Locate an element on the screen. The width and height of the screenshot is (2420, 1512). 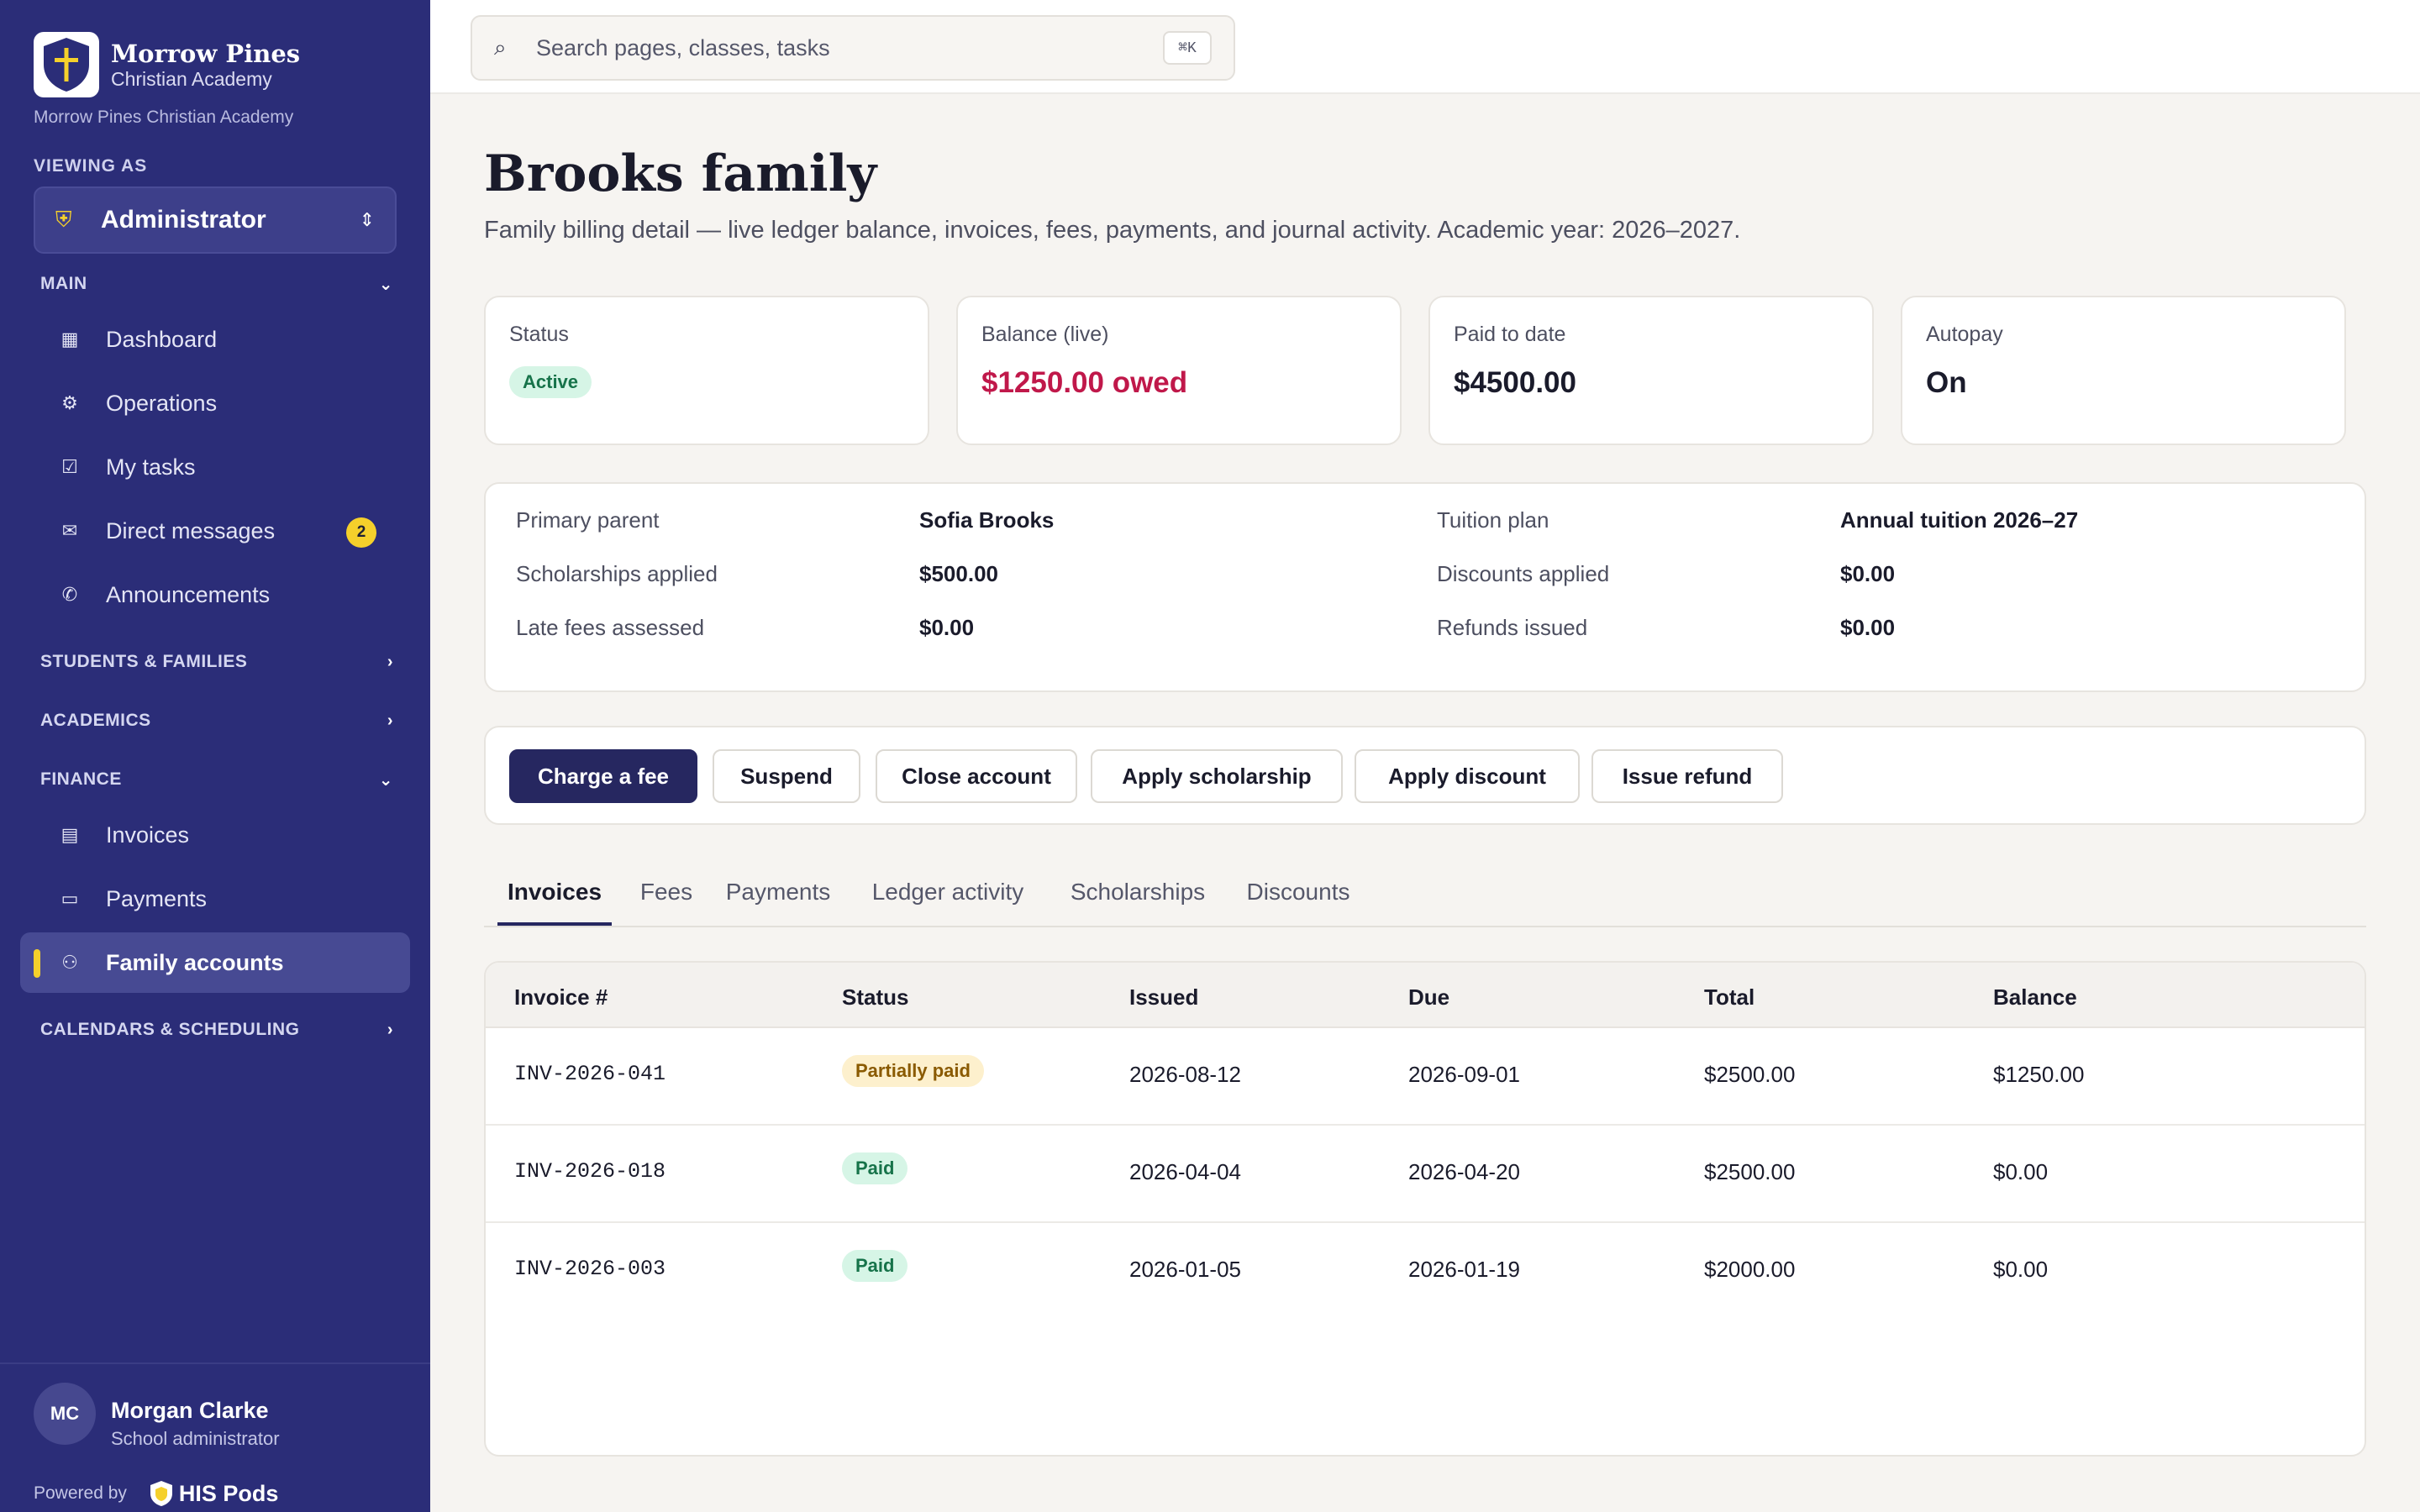
stat-card-autopay: Autopay On is located at coordinates (2123, 370).